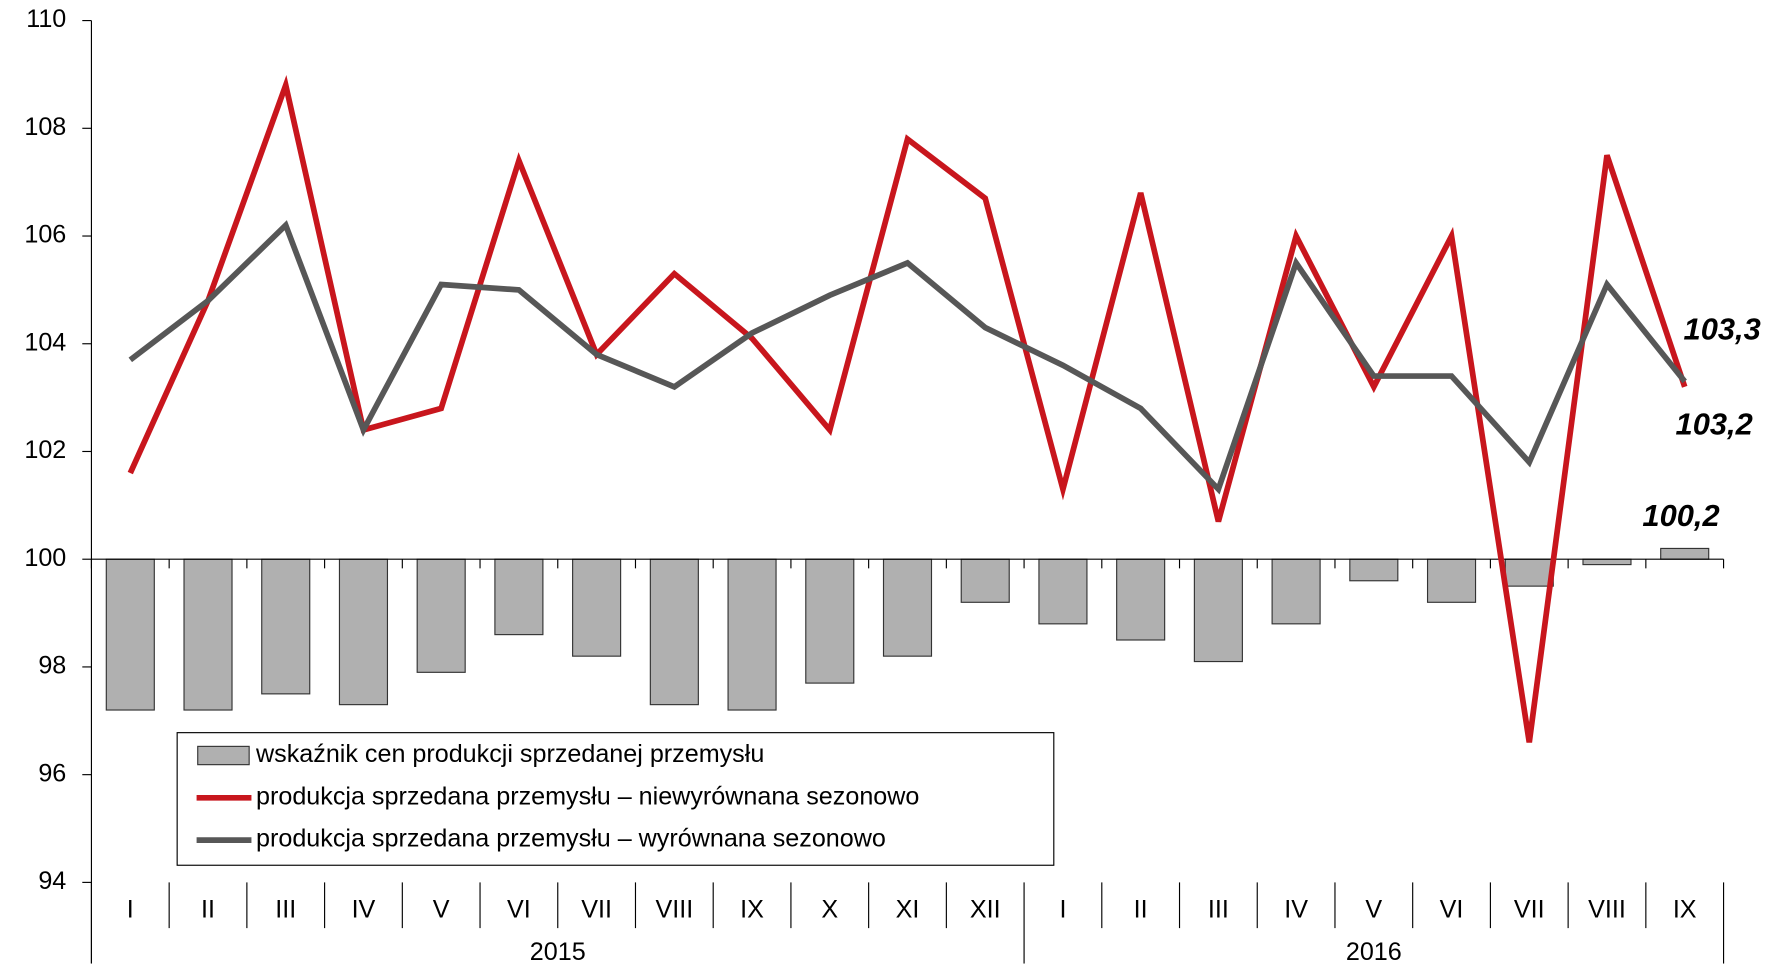 The height and width of the screenshot is (964, 1783). Describe the element at coordinates (45, 342) in the screenshot. I see `y-tick-label: 104` at that location.